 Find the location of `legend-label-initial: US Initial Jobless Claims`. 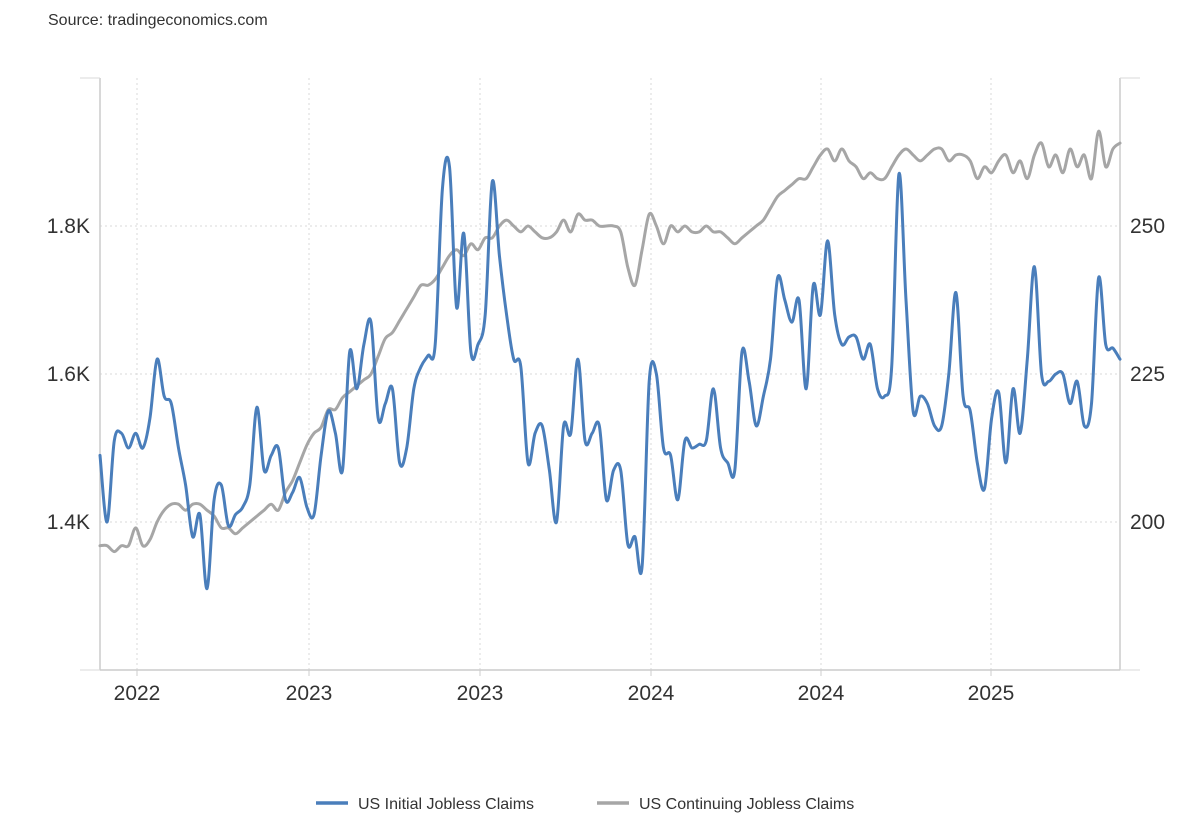

legend-label-initial: US Initial Jobless Claims is located at coordinates (446, 804).